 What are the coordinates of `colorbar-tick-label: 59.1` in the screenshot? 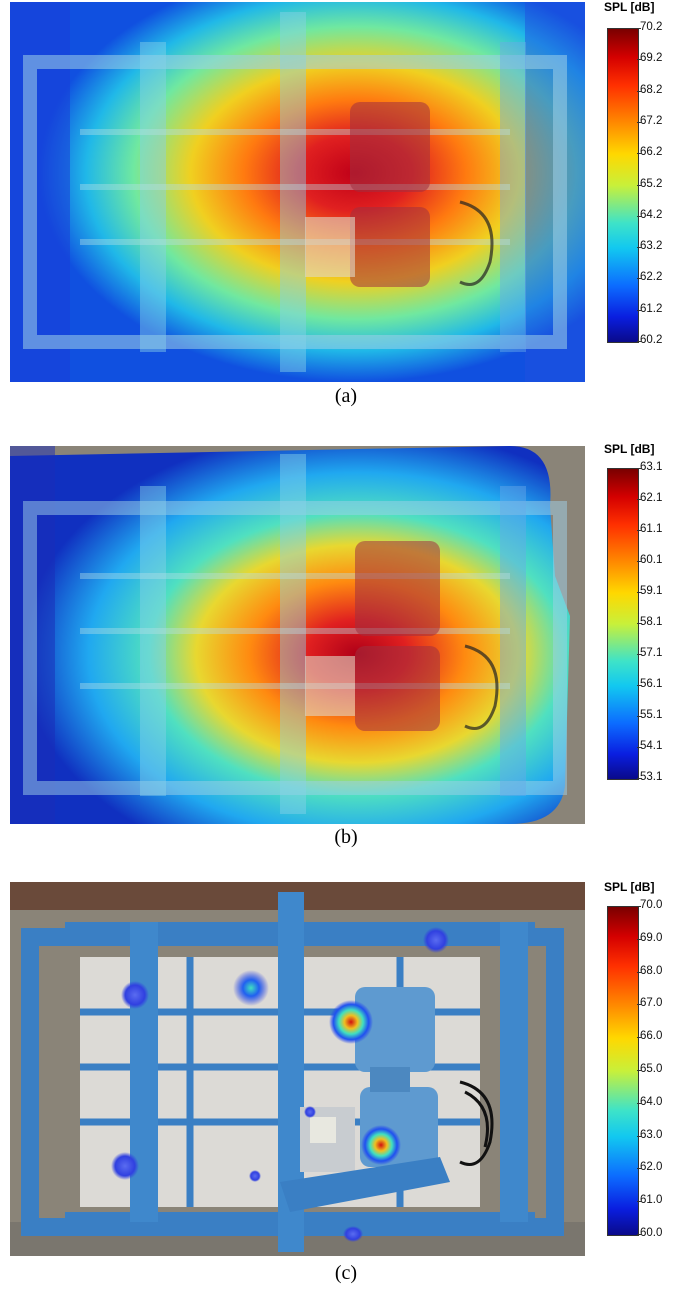 It's located at (651, 591).